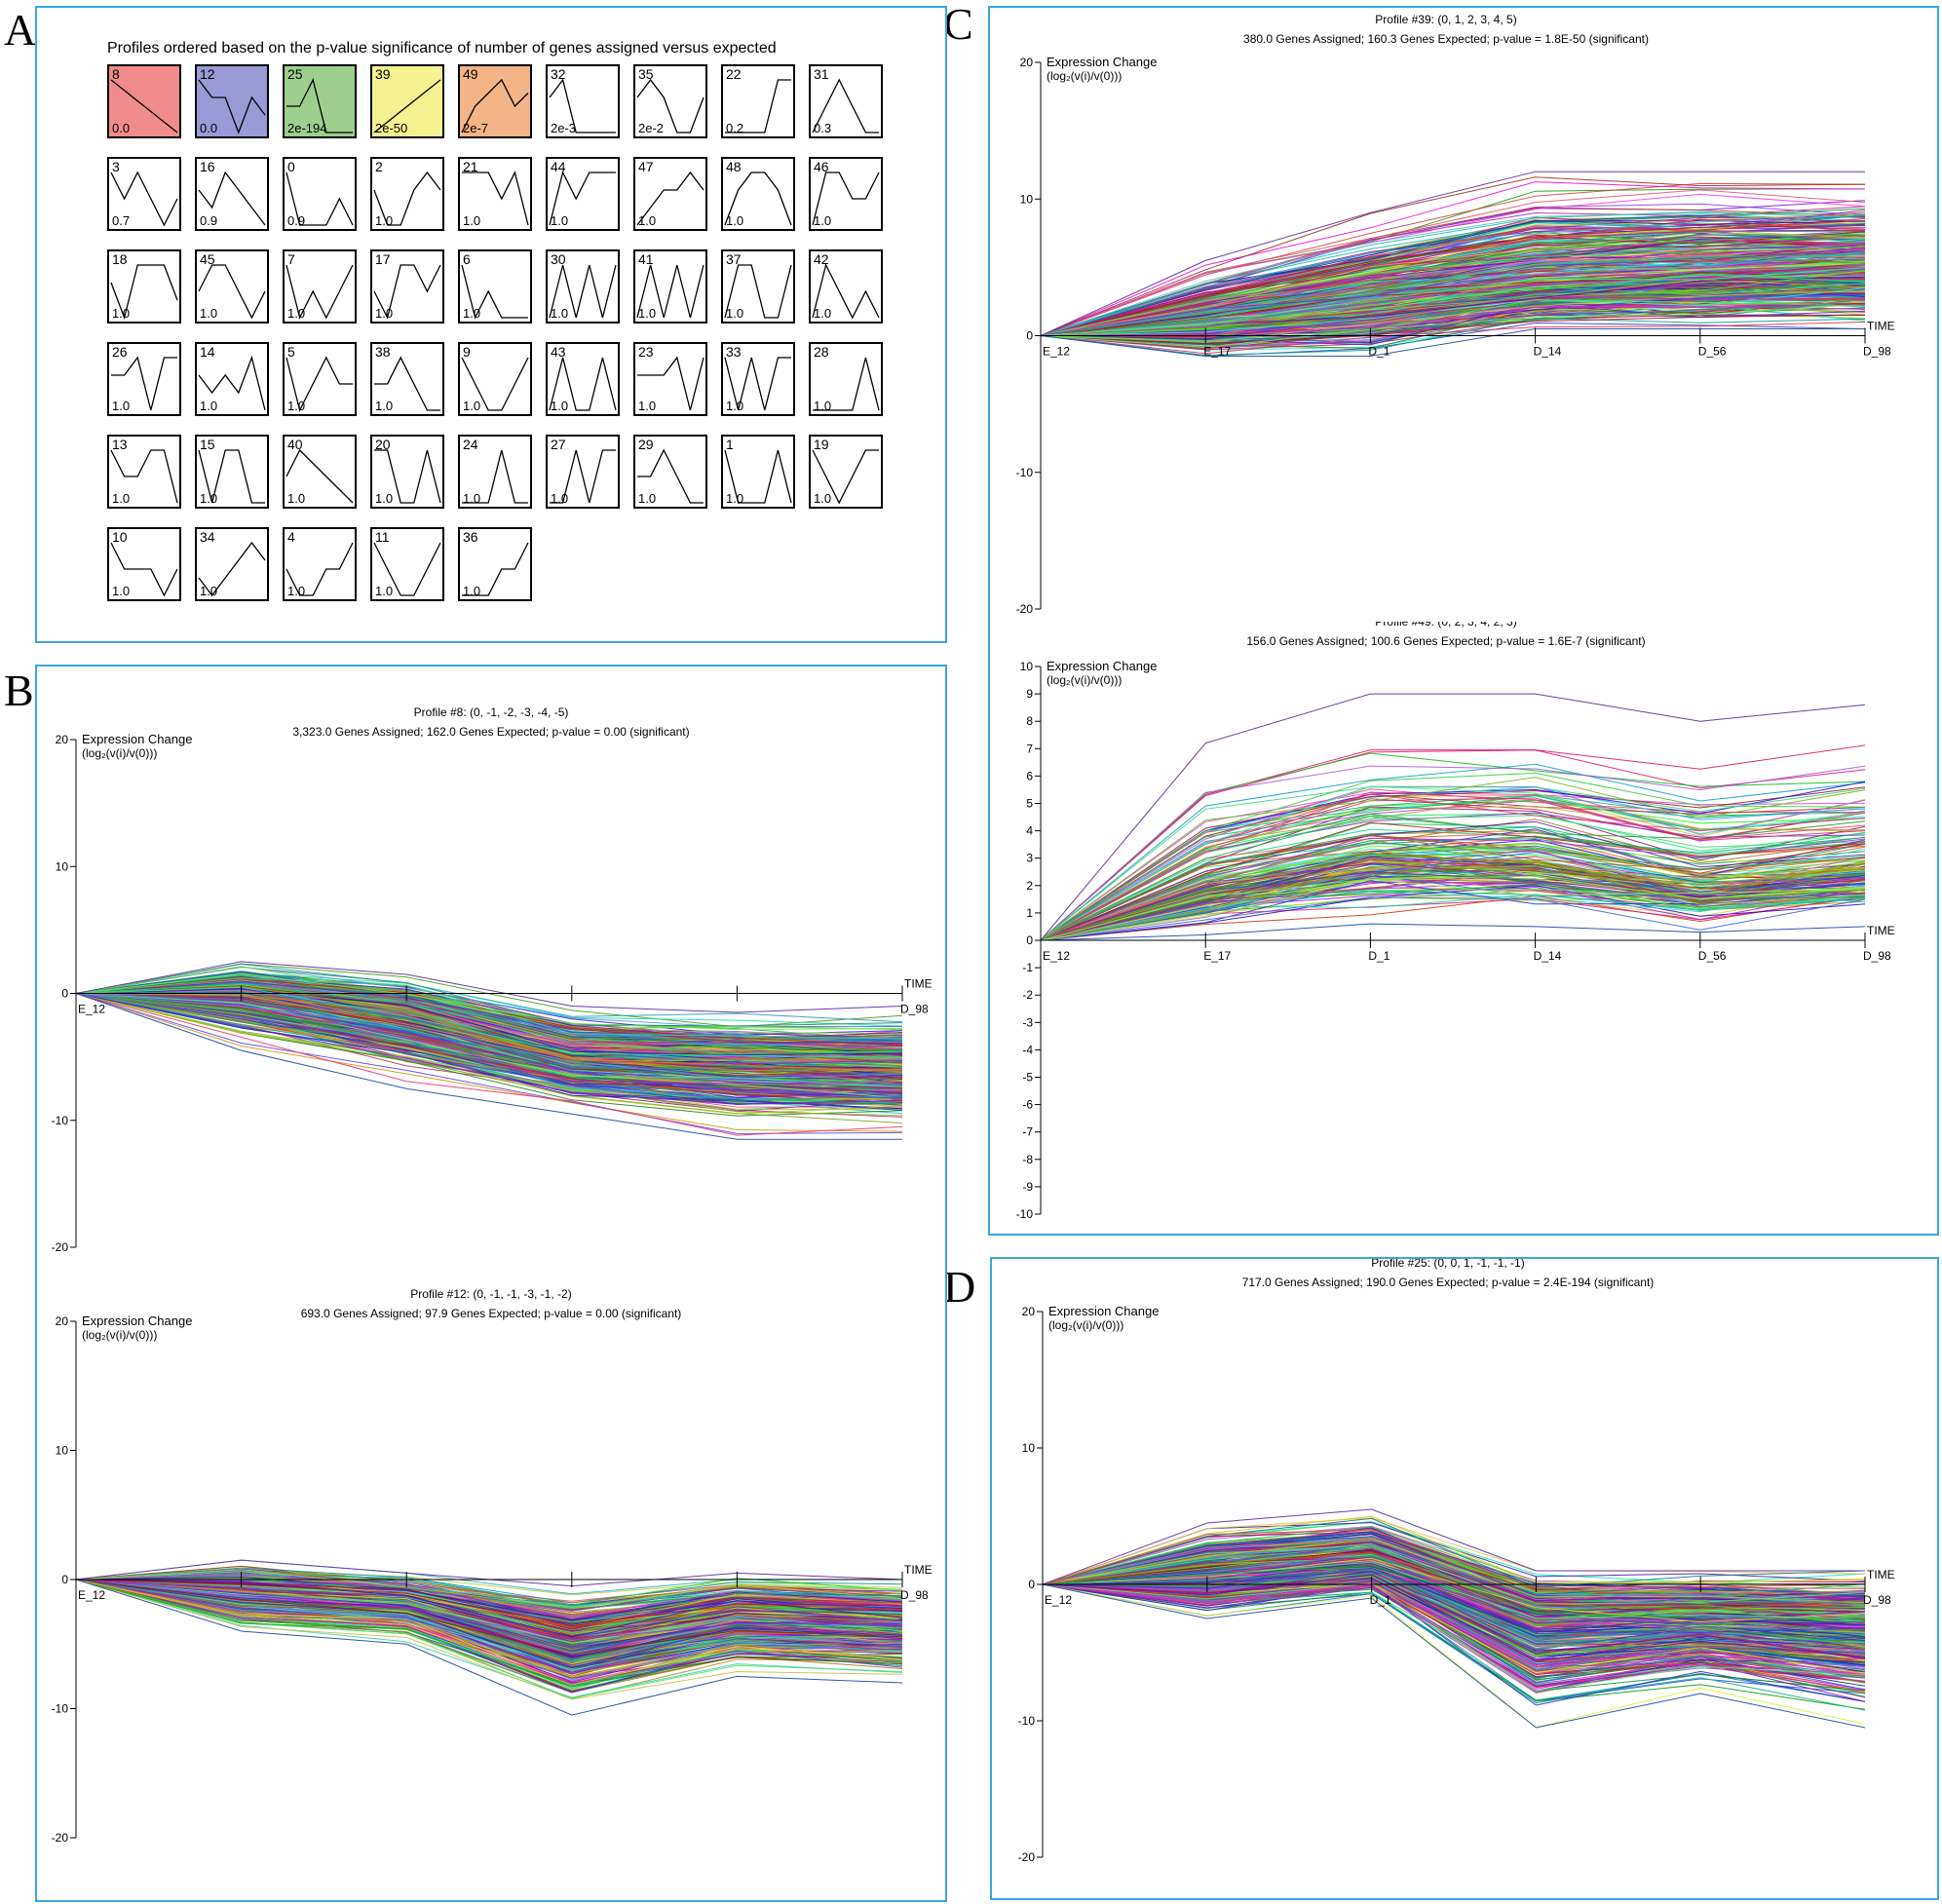 The height and width of the screenshot is (1904, 1942). What do you see at coordinates (1877, 352) in the screenshot?
I see `x-tick-label: D_98` at bounding box center [1877, 352].